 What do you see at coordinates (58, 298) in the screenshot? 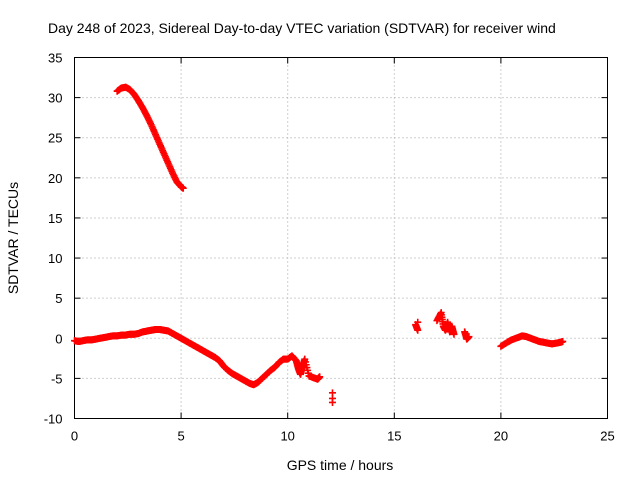
I see `y-tick-label: 5` at bounding box center [58, 298].